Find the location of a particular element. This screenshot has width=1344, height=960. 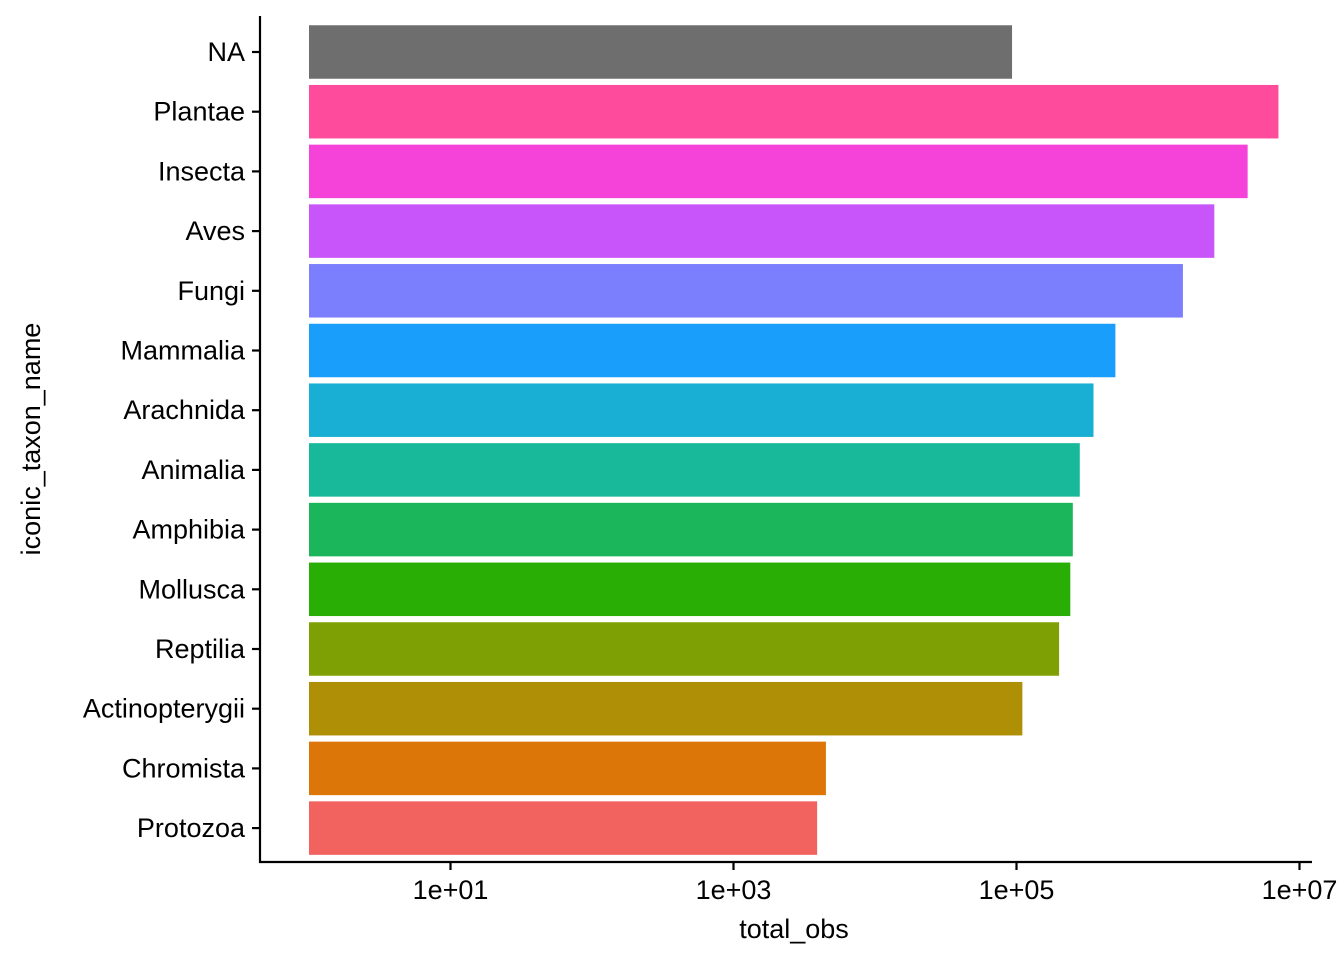

bar-plantae is located at coordinates (794, 111).